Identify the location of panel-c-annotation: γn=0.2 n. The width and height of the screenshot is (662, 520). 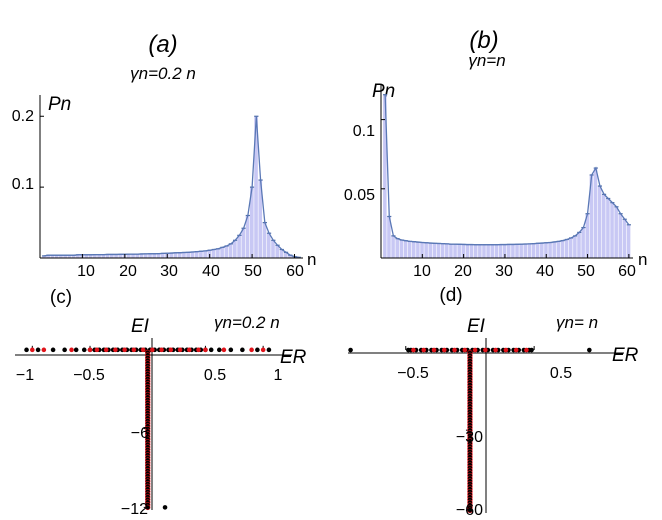
(247, 322).